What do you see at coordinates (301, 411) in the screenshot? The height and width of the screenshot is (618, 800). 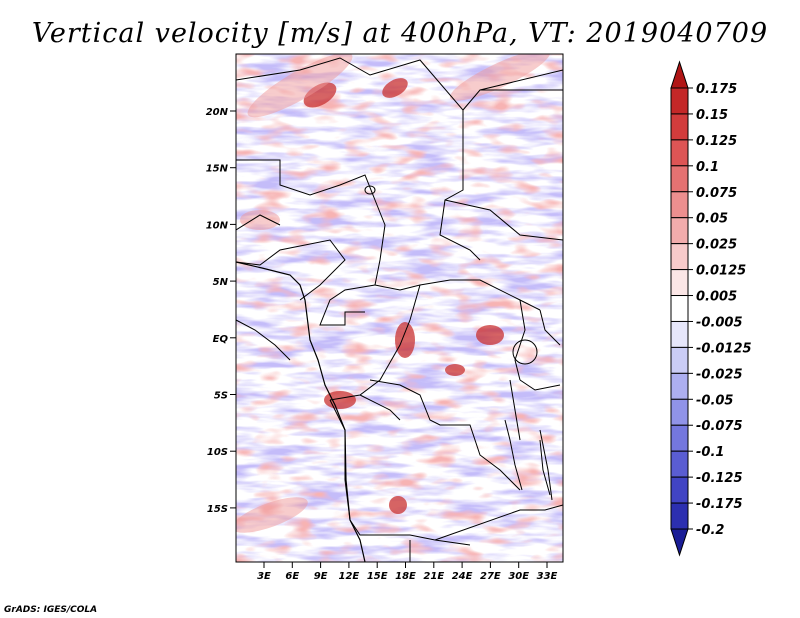 I see `coastline` at bounding box center [301, 411].